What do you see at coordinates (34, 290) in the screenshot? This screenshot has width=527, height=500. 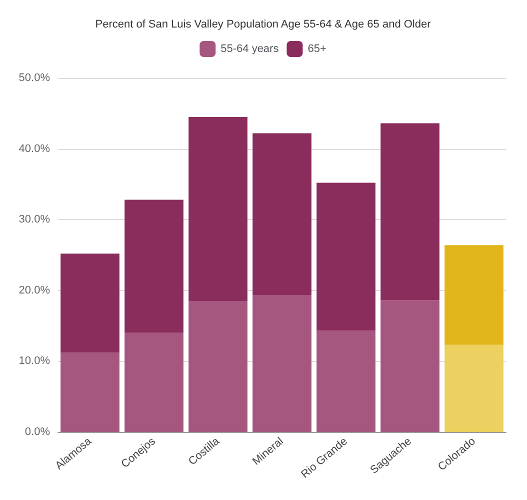 I see `y-tick-label: 20.0%` at bounding box center [34, 290].